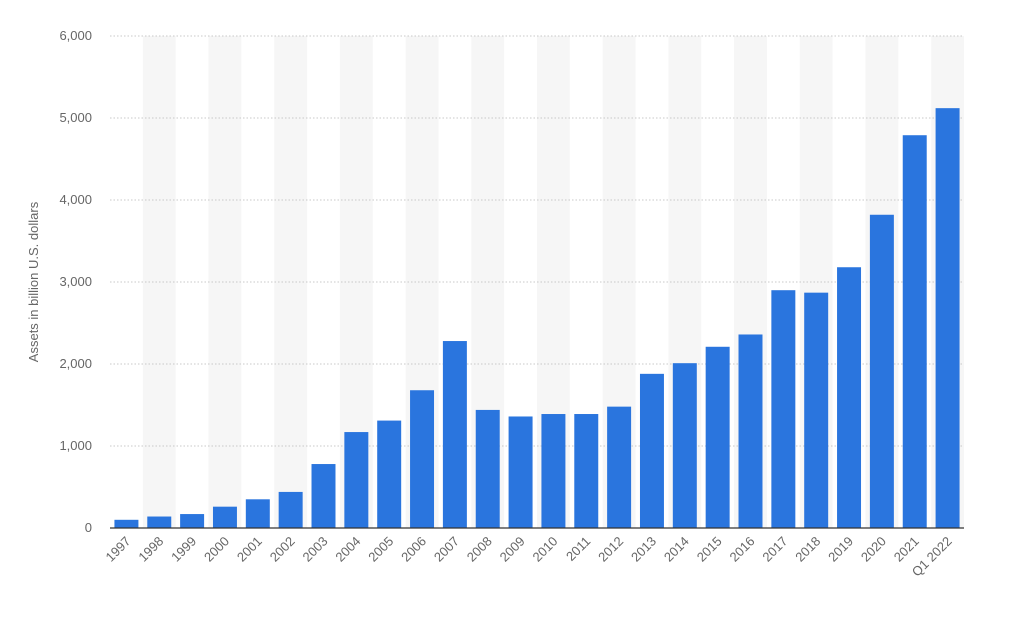 This screenshot has height=624, width=1024. What do you see at coordinates (643, 549) in the screenshot?
I see `x-tick-label: 2013` at bounding box center [643, 549].